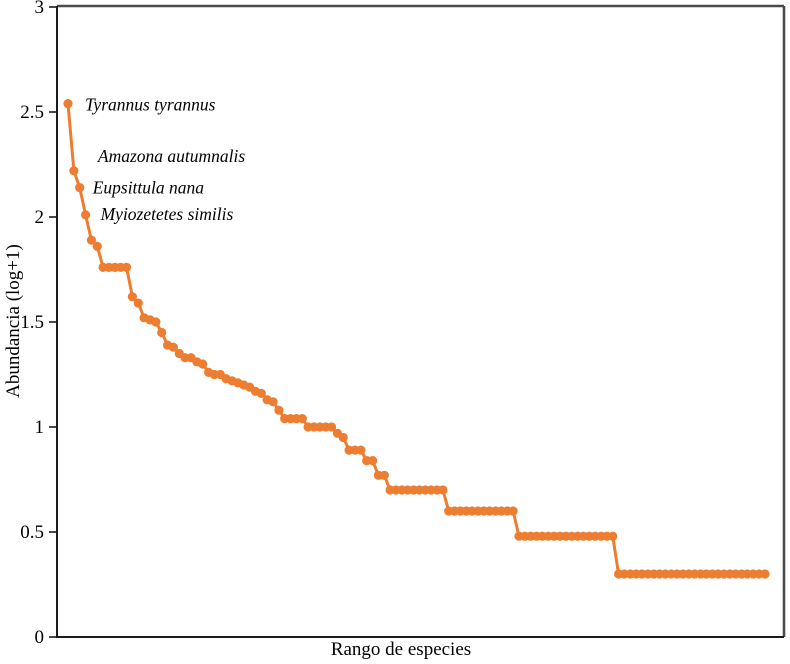 This screenshot has width=790, height=664. I want to click on y-tick-label: 2.5, so click(32, 112).